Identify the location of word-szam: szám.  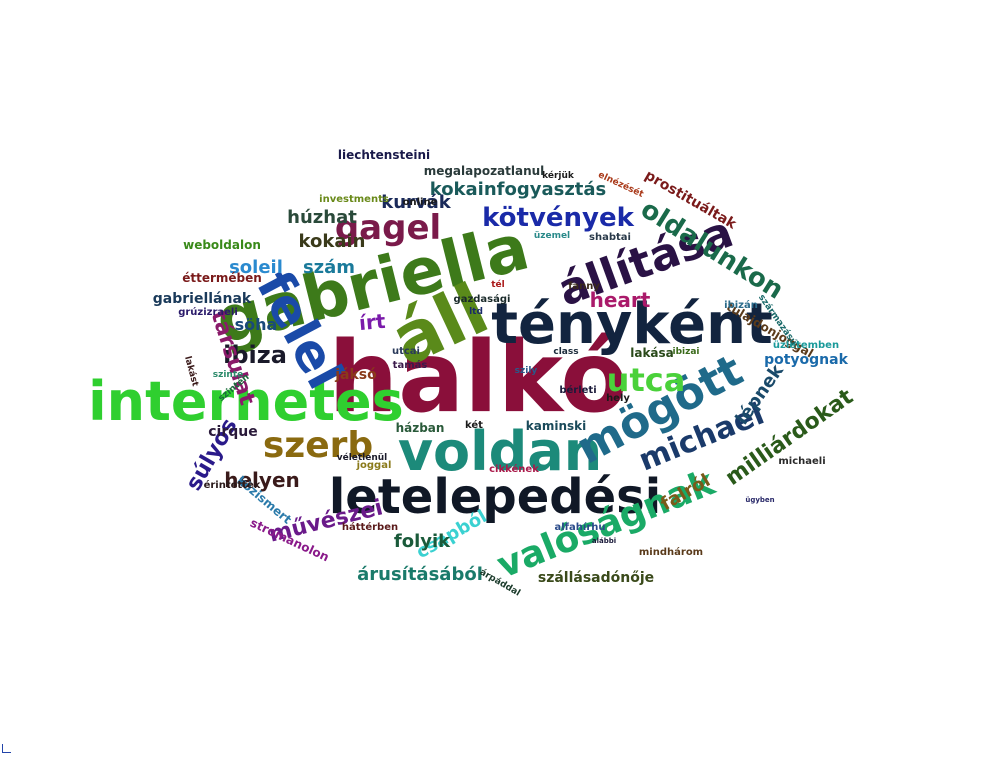
(329, 267).